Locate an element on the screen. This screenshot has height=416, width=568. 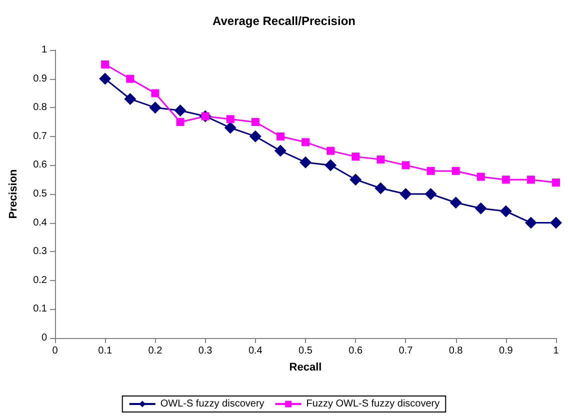
x-tick-label: 0.9 is located at coordinates (506, 351).